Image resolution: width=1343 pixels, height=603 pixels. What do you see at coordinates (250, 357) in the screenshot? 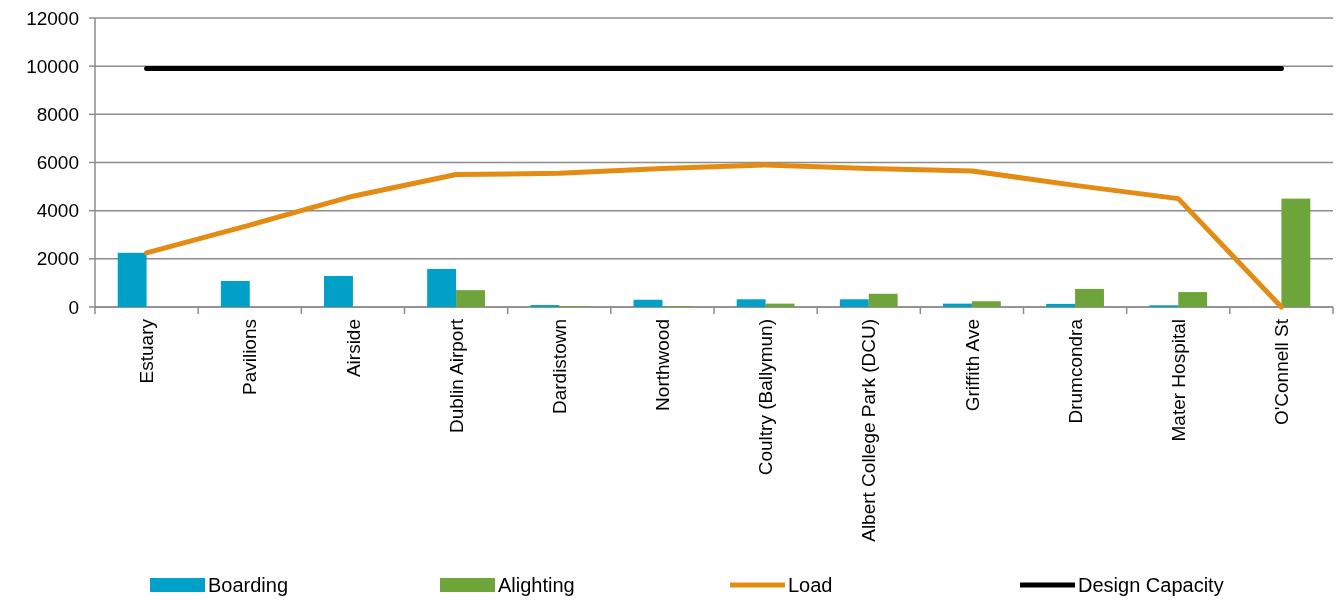
I see `x-tick-label: Pavilions` at bounding box center [250, 357].